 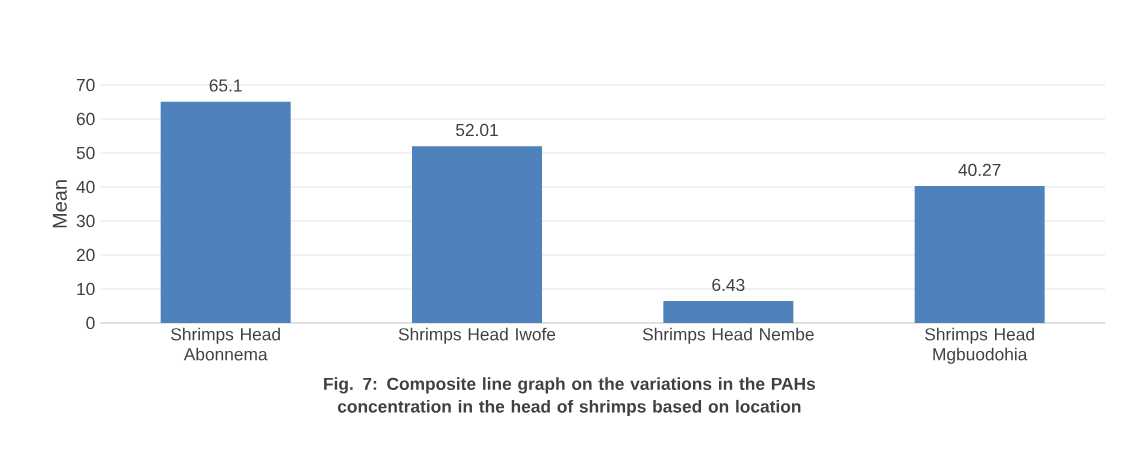 What do you see at coordinates (59, 204) in the screenshot?
I see `y-axis-title: Mean` at bounding box center [59, 204].